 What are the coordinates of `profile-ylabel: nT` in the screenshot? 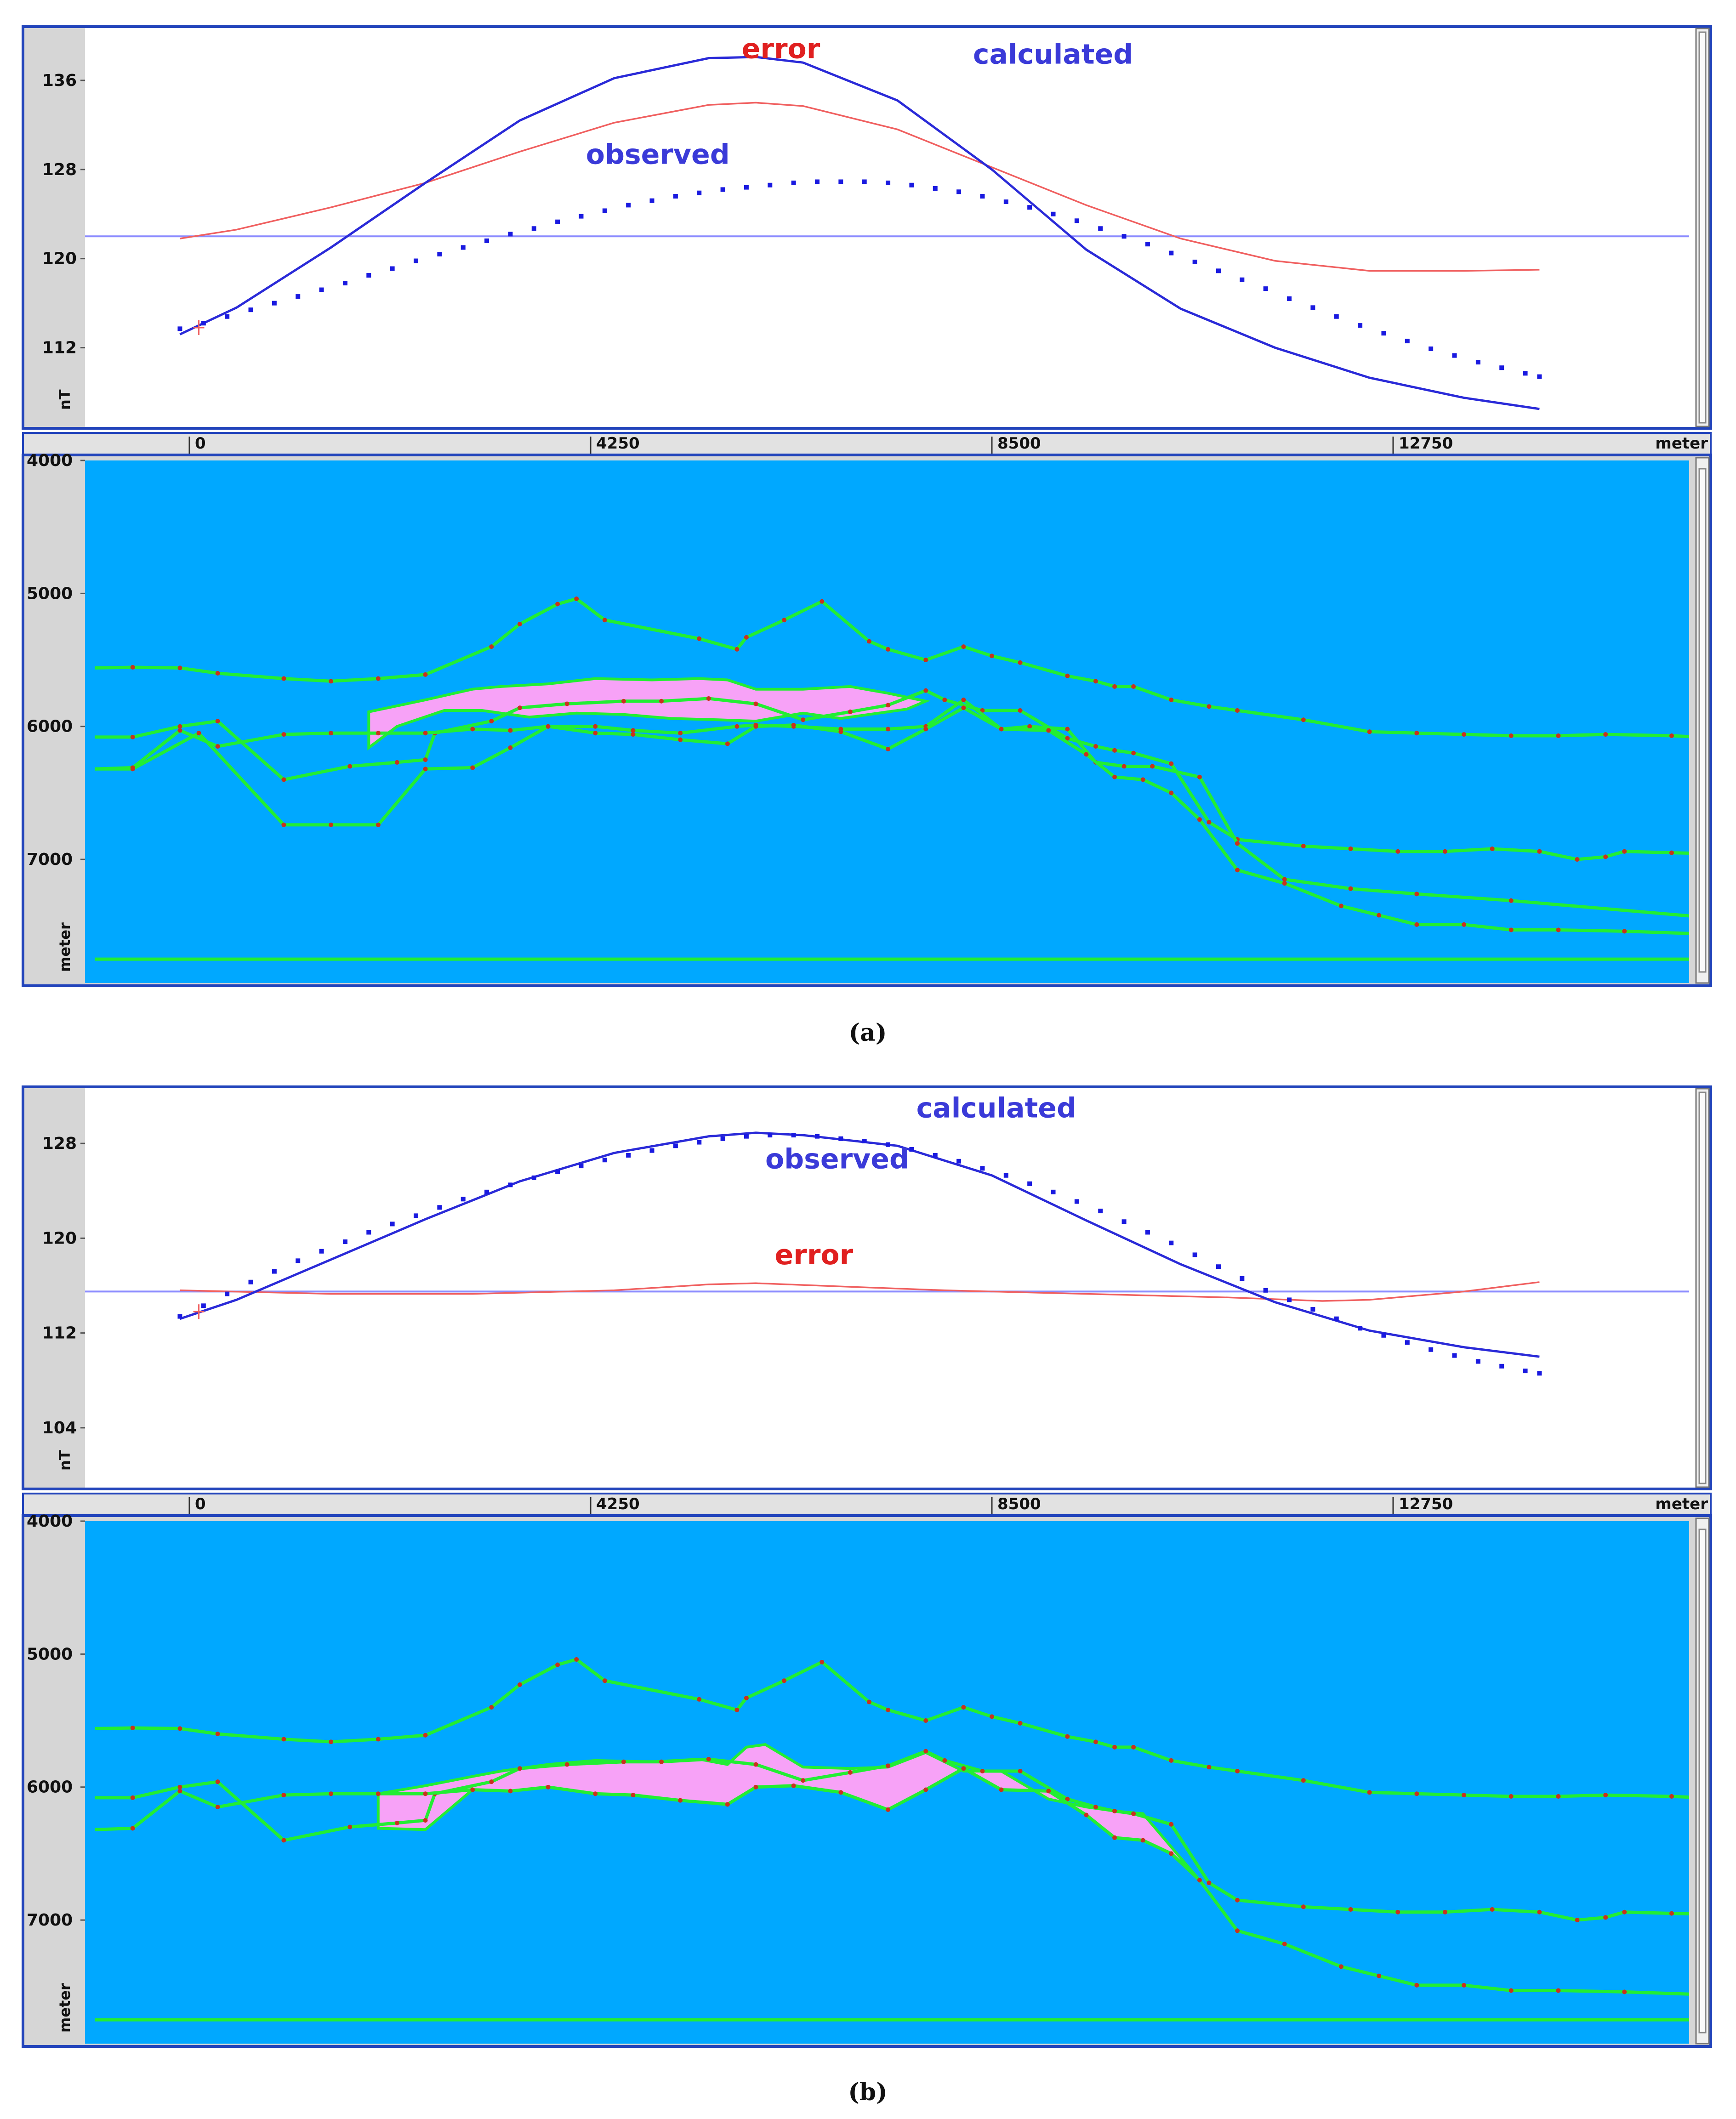 It's located at (65, 1460).